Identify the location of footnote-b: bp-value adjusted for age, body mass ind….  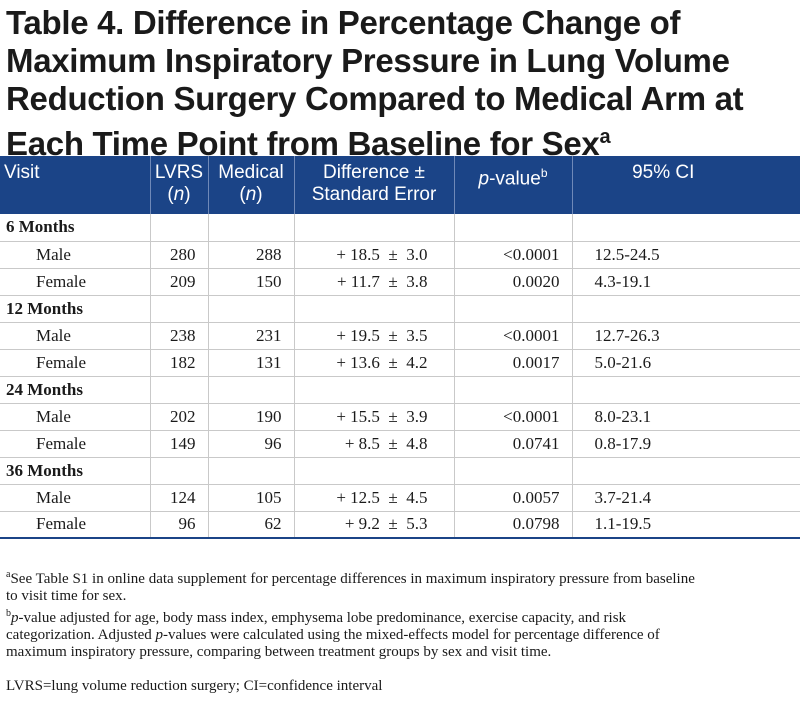
(356, 633).